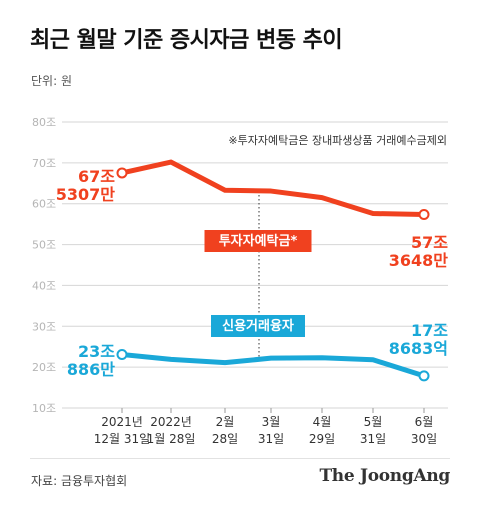 The image size is (480, 505). What do you see at coordinates (44, 122) in the screenshot?
I see `y-tick-label: 80조` at bounding box center [44, 122].